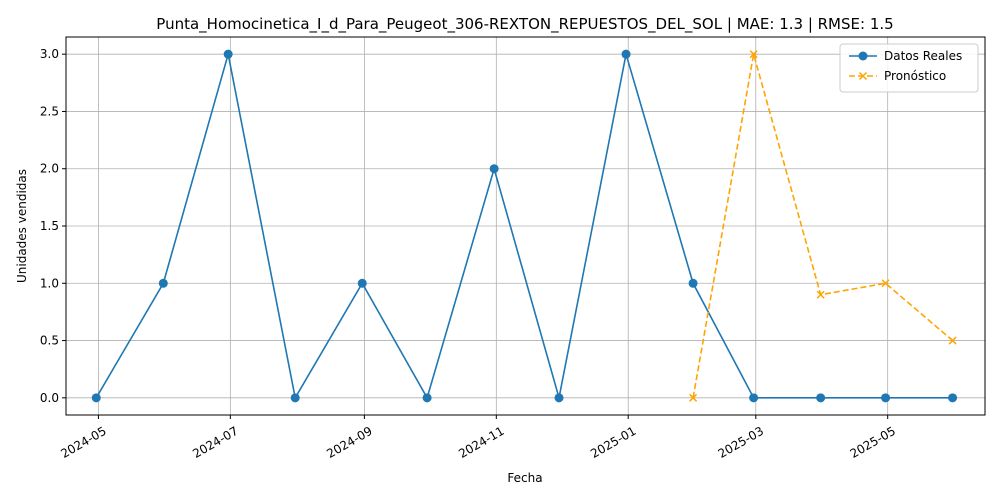 The image size is (1000, 504). Describe the element at coordinates (49, 54) in the screenshot. I see `y-tick-label: 3.0` at that location.